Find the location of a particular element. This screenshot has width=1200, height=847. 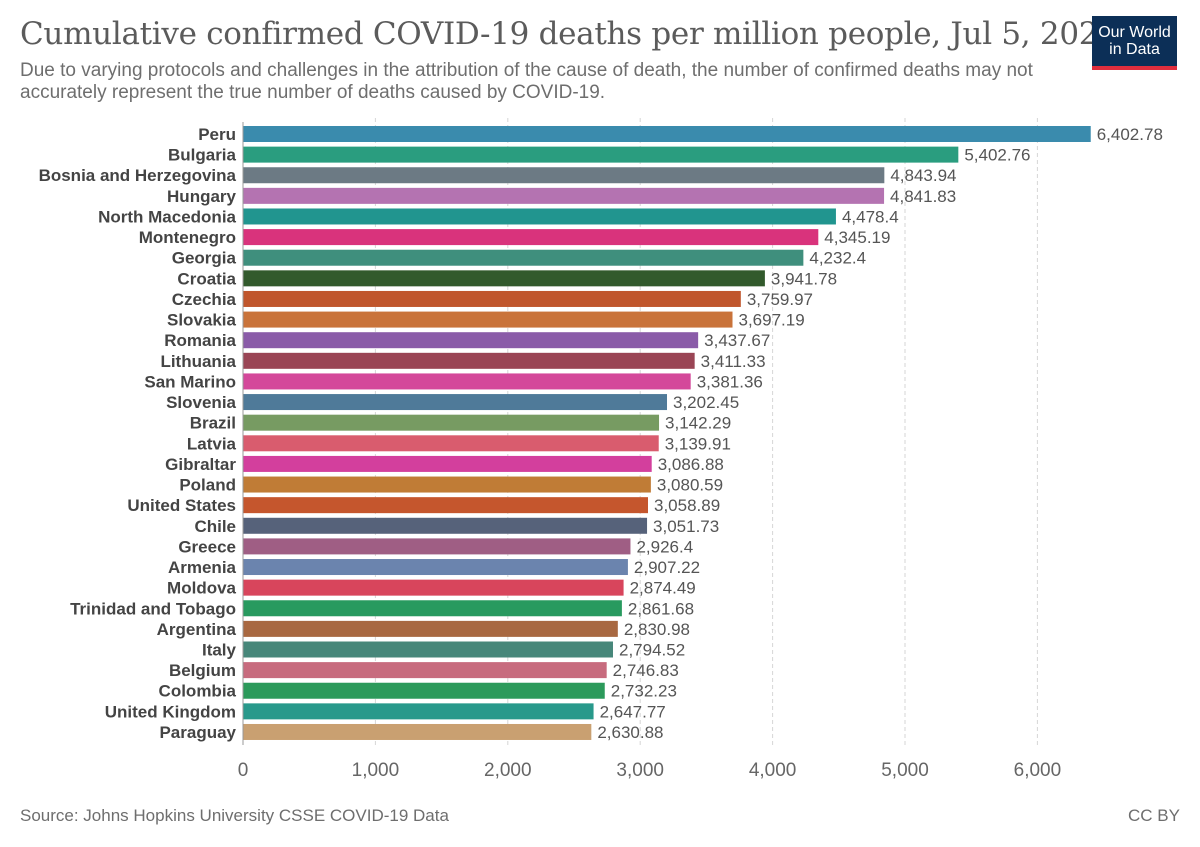

license-link: CC BY is located at coordinates (1154, 815).